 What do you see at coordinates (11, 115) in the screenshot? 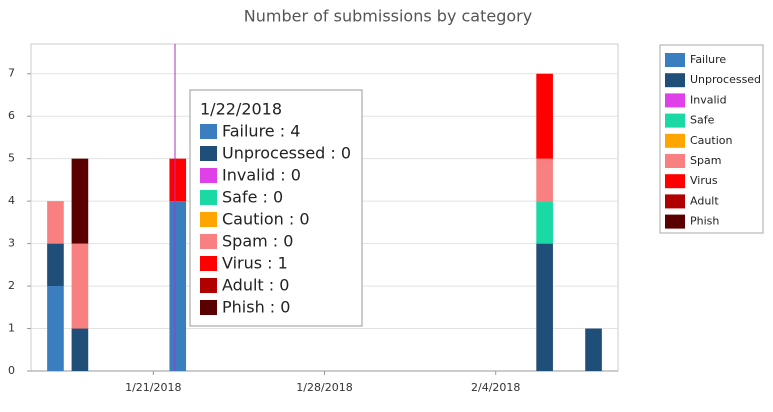
I see `y-tick-label: 6` at bounding box center [11, 115].